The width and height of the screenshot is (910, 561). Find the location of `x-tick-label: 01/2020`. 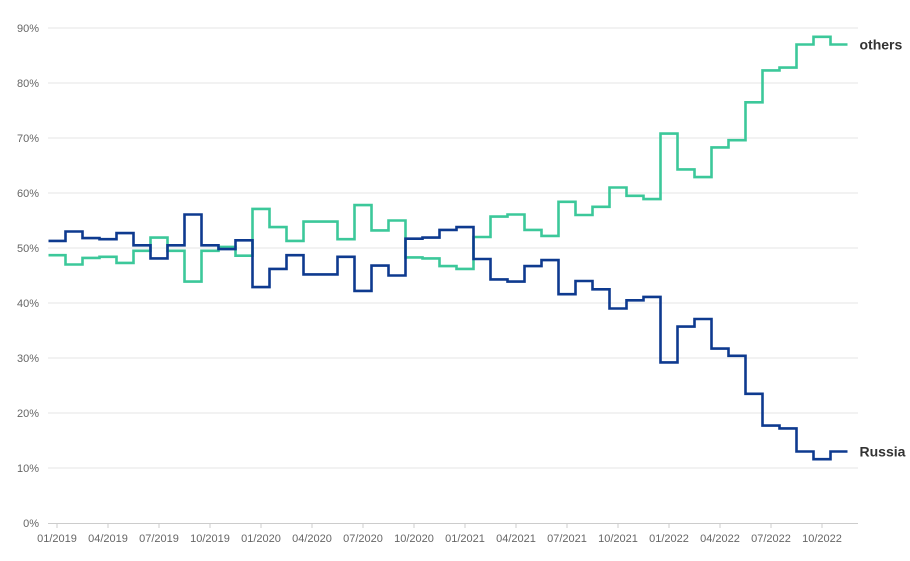

x-tick-label: 01/2020 is located at coordinates (261, 539).